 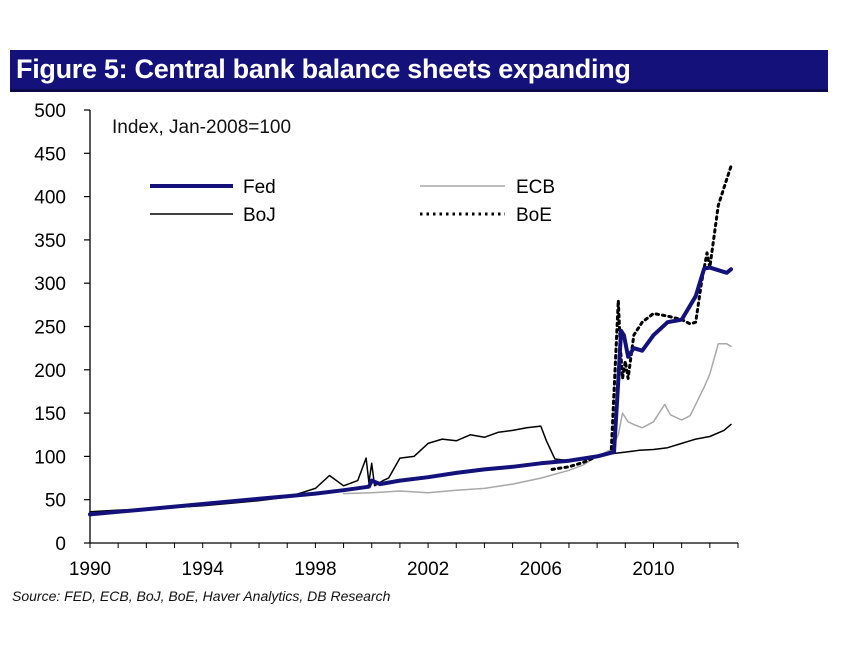 I want to click on x-tick-label: 1994, so click(x=203, y=569).